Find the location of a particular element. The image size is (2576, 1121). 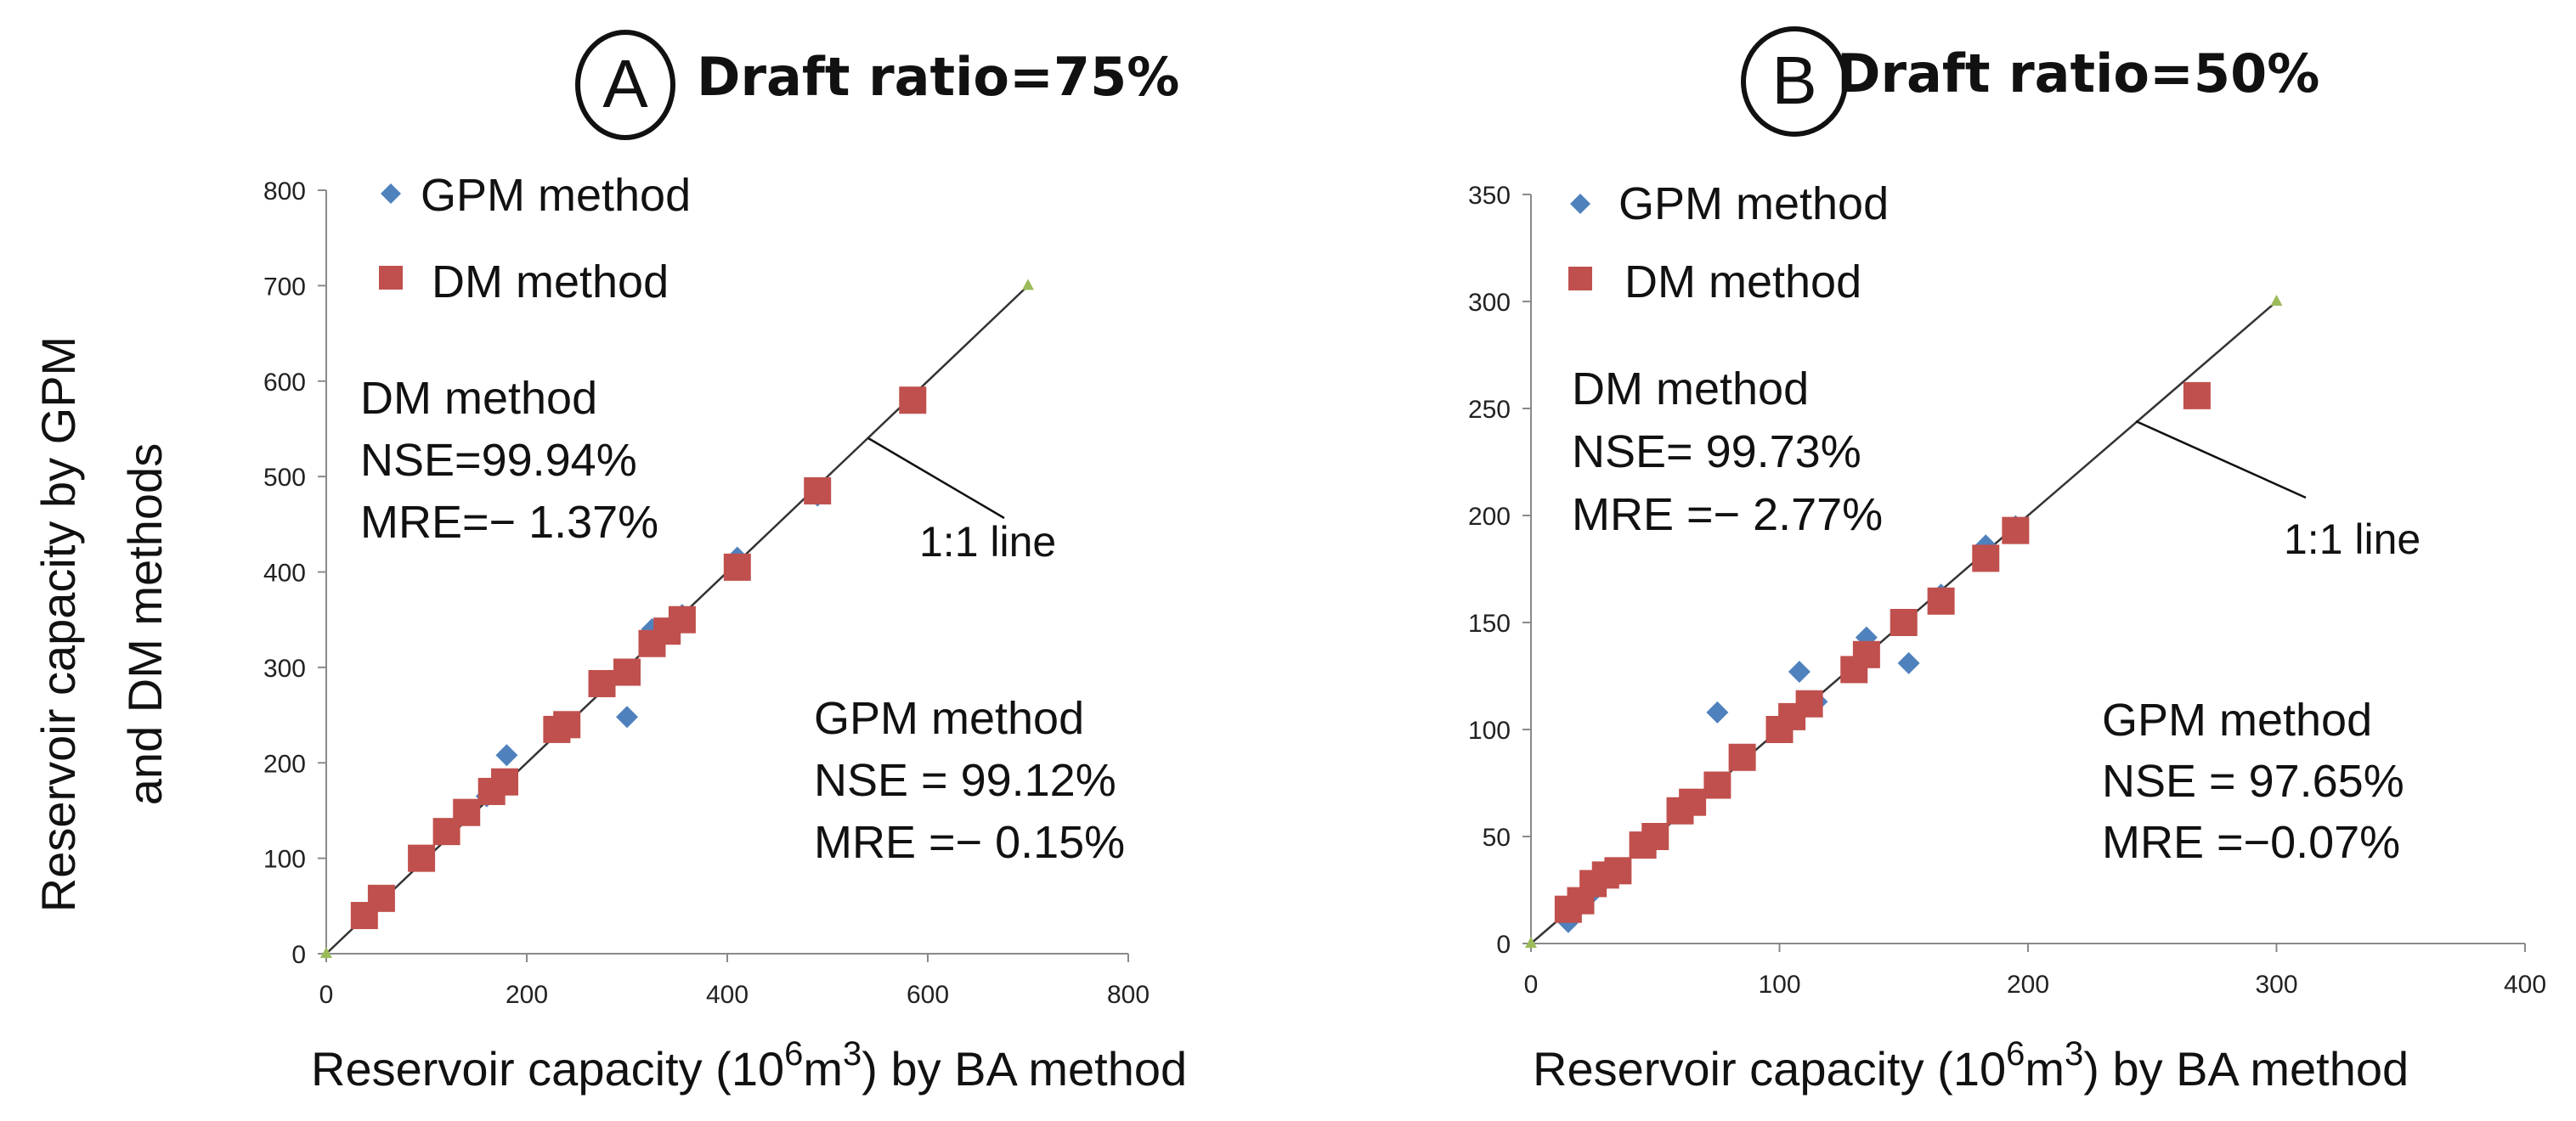

panel-a-xlabel: Reservoir capacity (106m3) by BA method is located at coordinates (749, 1065).